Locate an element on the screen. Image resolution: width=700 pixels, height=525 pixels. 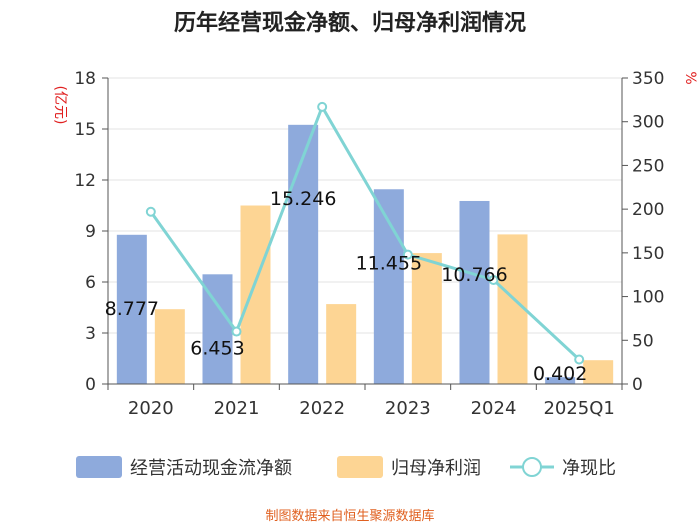
right-tick-label: 350 is located at coordinates (648, 79).